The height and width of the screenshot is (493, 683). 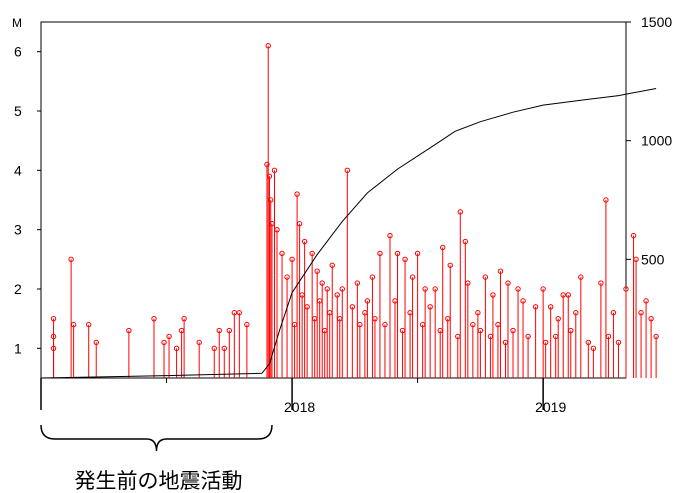 I want to click on annotation-bracket, so click(x=156, y=438).